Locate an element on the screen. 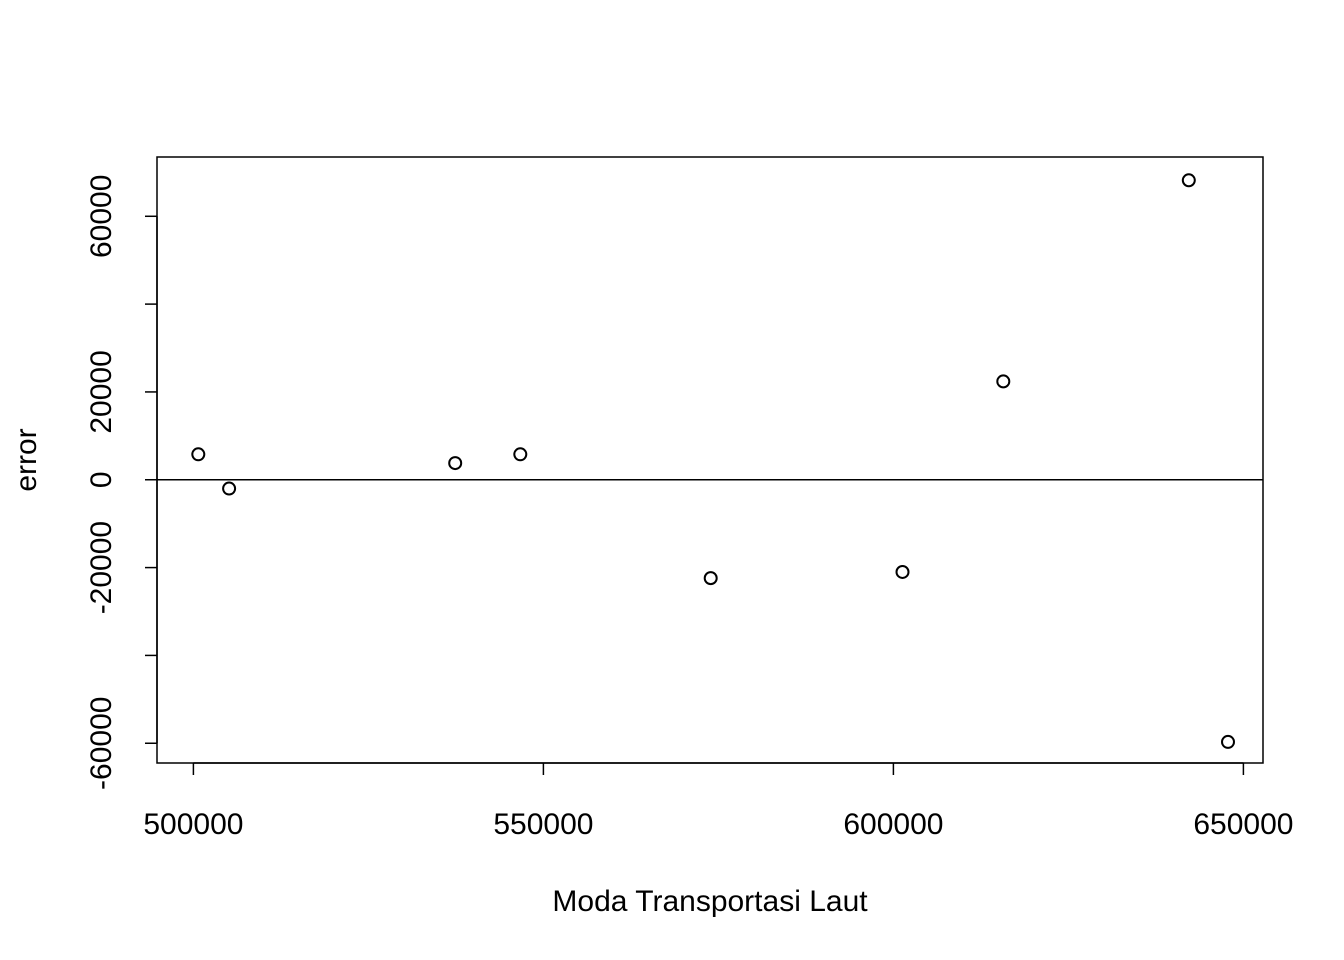  y-tick-label: -60000 is located at coordinates (101, 743).